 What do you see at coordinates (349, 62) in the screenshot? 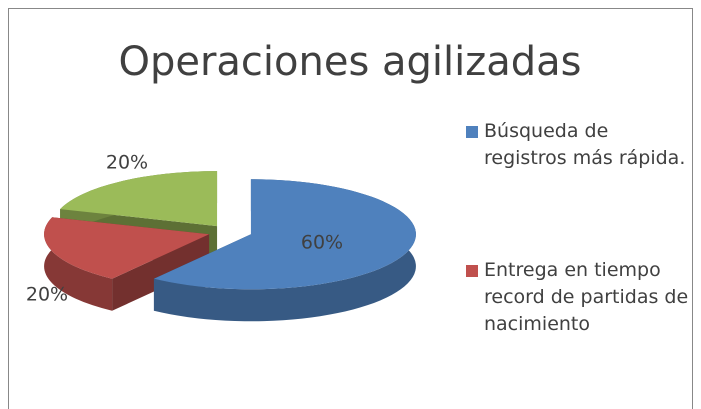
I see `chart-title: Operaciones agilizadas` at bounding box center [349, 62].